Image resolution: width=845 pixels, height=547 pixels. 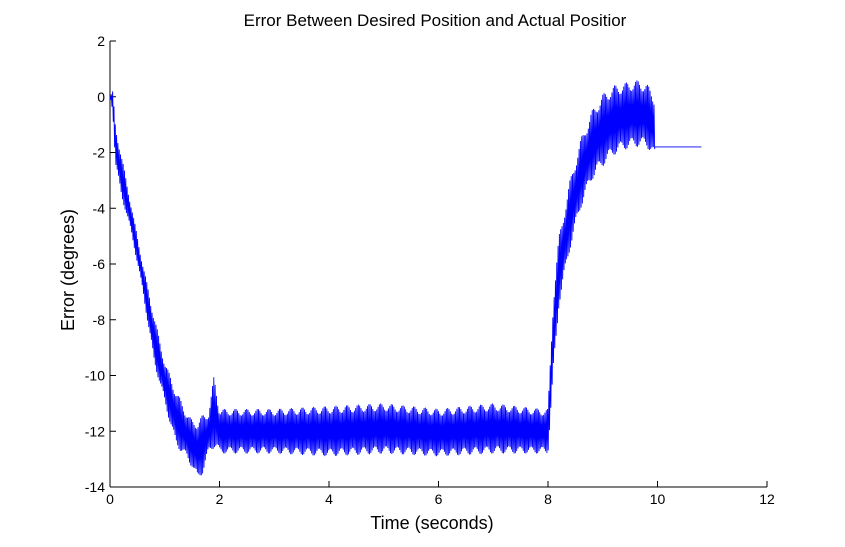 I want to click on x-tick-label: 0, so click(x=110, y=499).